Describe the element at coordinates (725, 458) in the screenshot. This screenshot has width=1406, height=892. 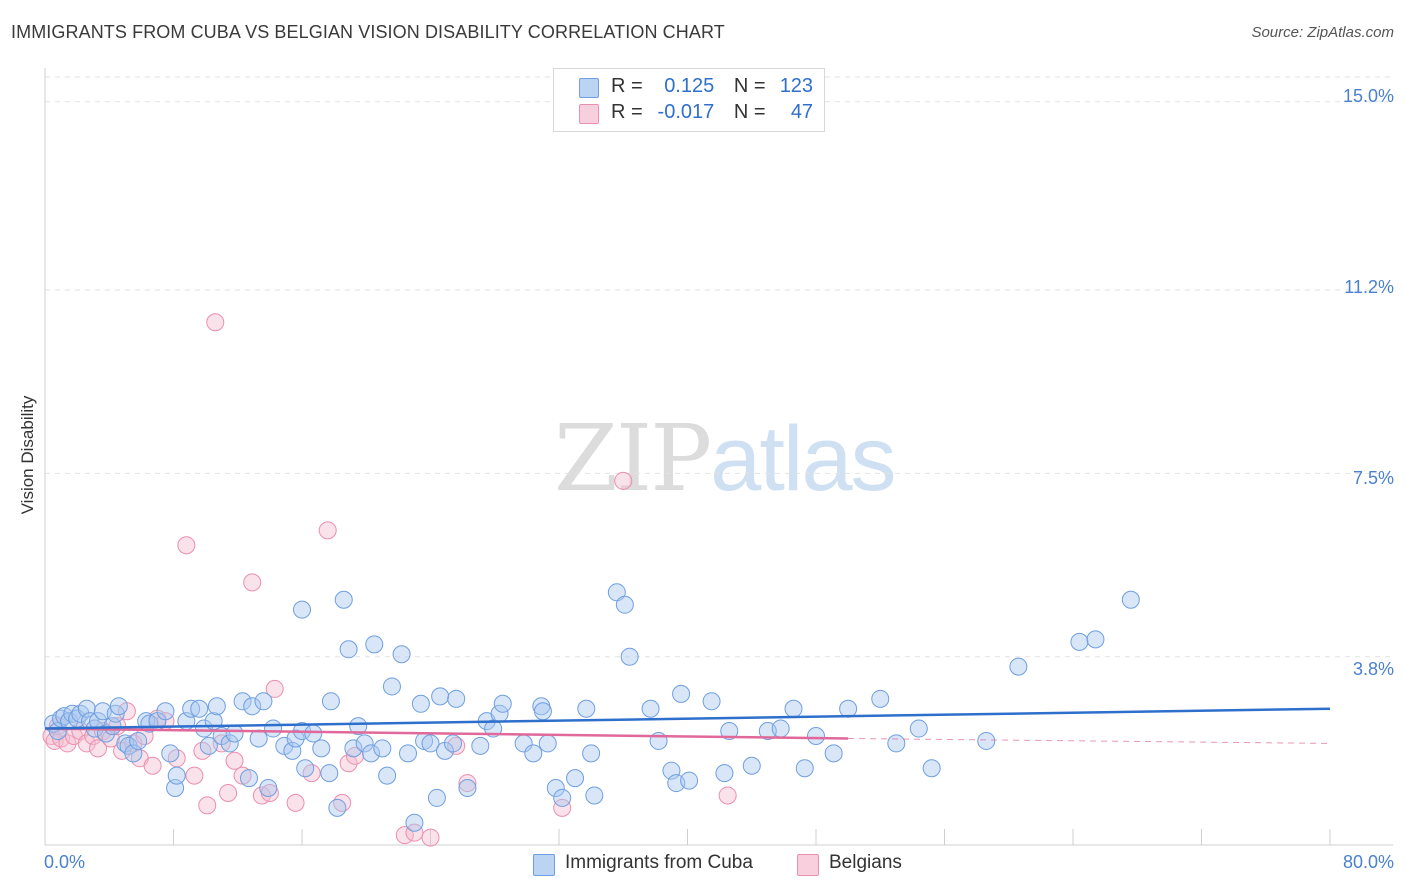
I see `watermark: ZIPatlas` at that location.